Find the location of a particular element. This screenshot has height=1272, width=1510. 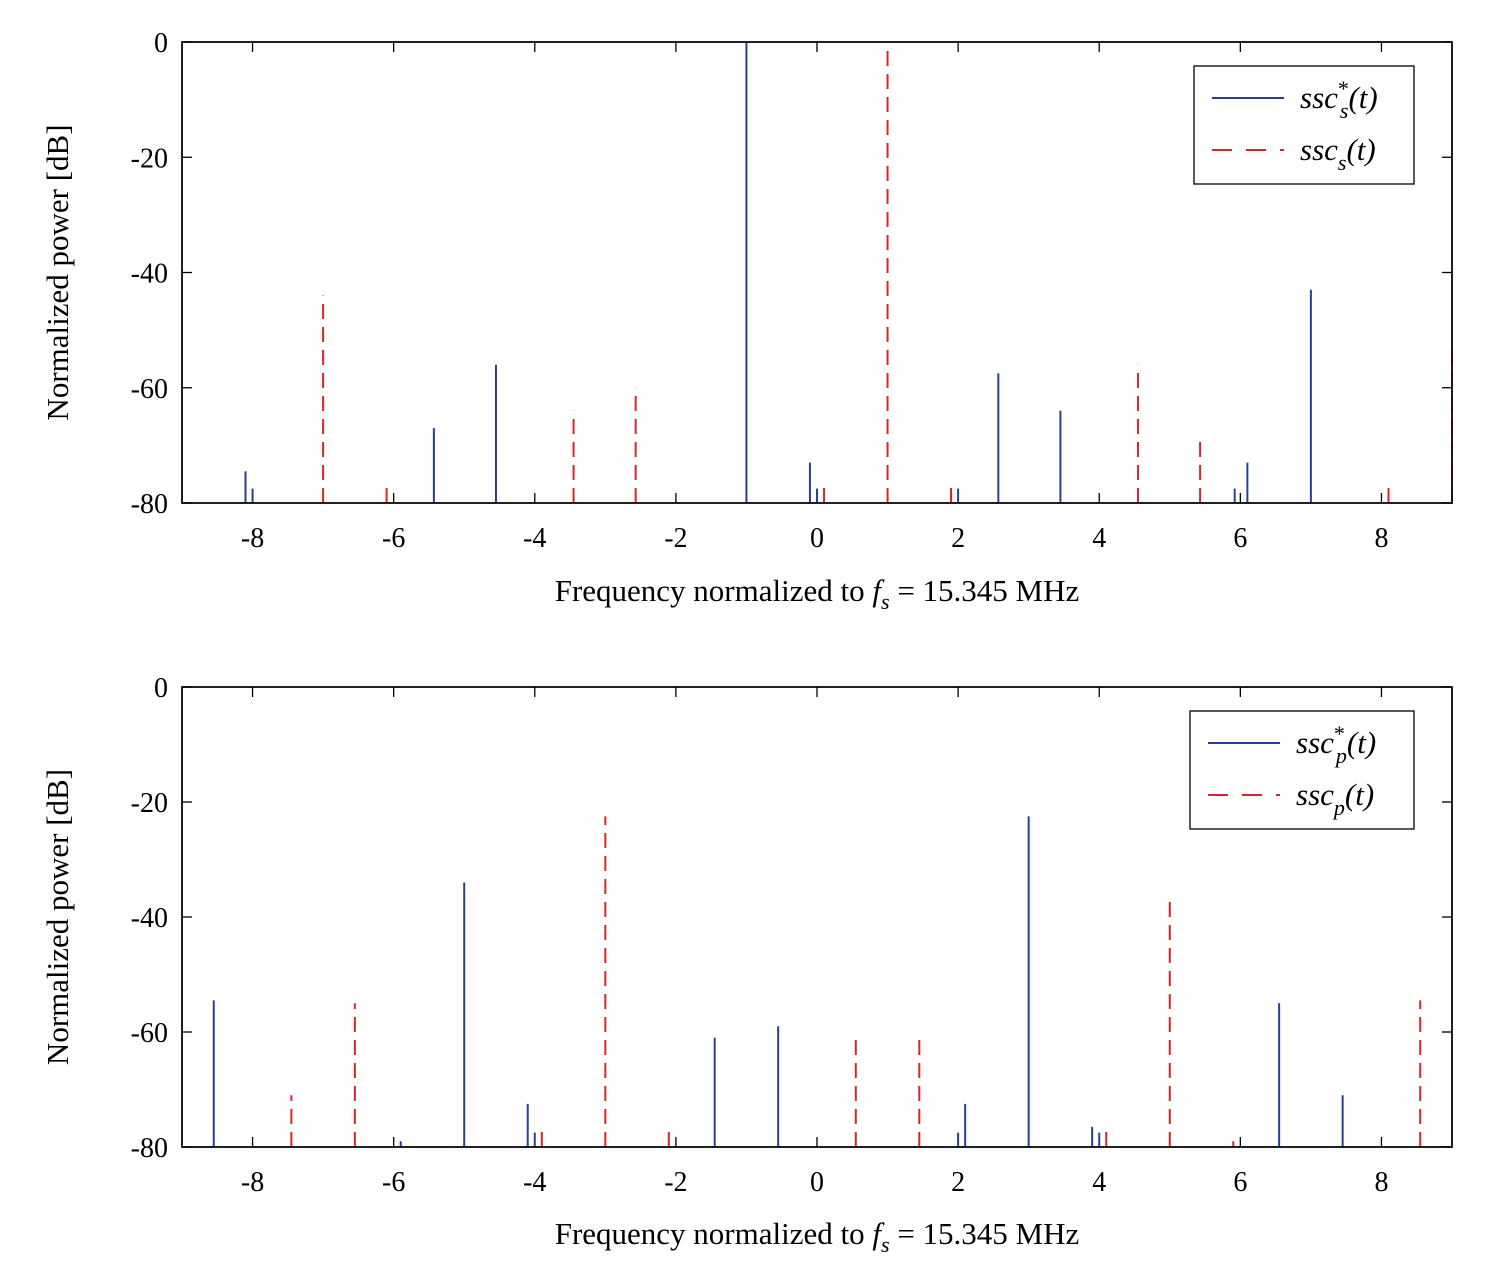

legend-label-1: ssc* s(t) is located at coordinates (1339, 99).